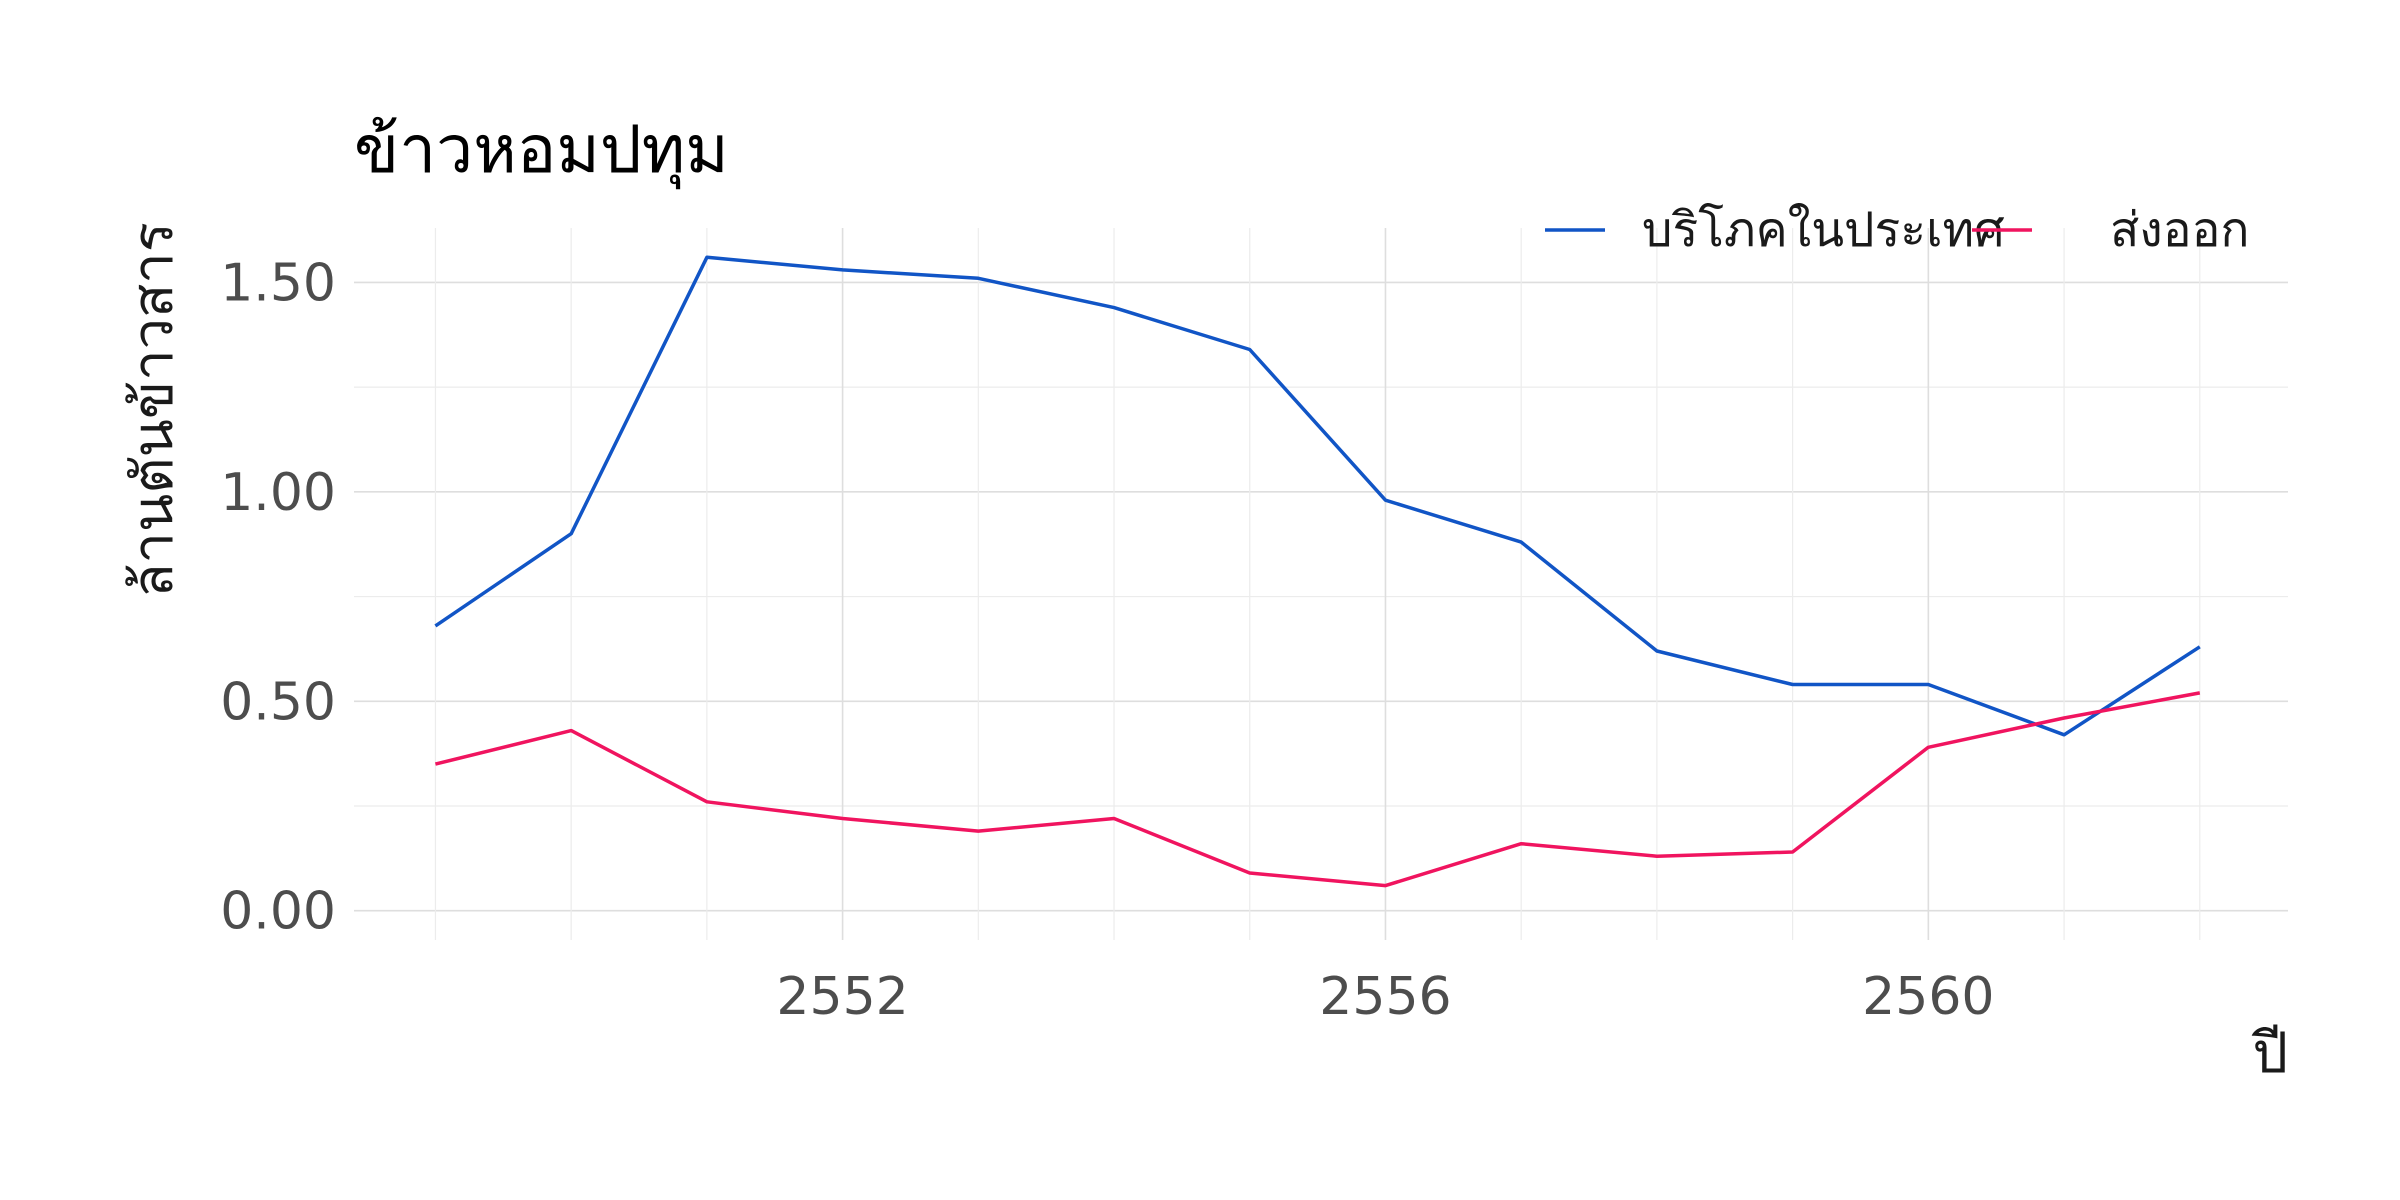 Image resolution: width=2400 pixels, height=1200 pixels. What do you see at coordinates (2270, 1053) in the screenshot?
I see `x-axis-title: ปี` at bounding box center [2270, 1053].